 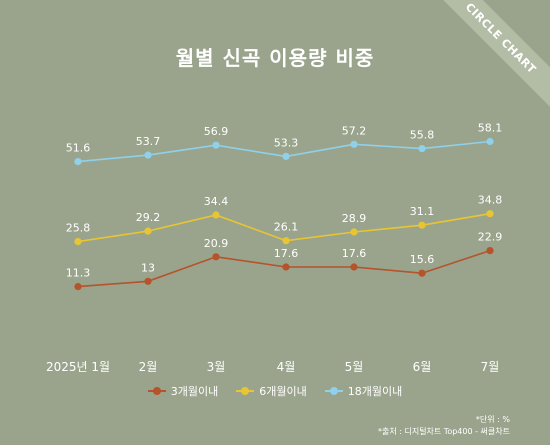 I want to click on series-2-data-label: 34.4, so click(x=216, y=201).